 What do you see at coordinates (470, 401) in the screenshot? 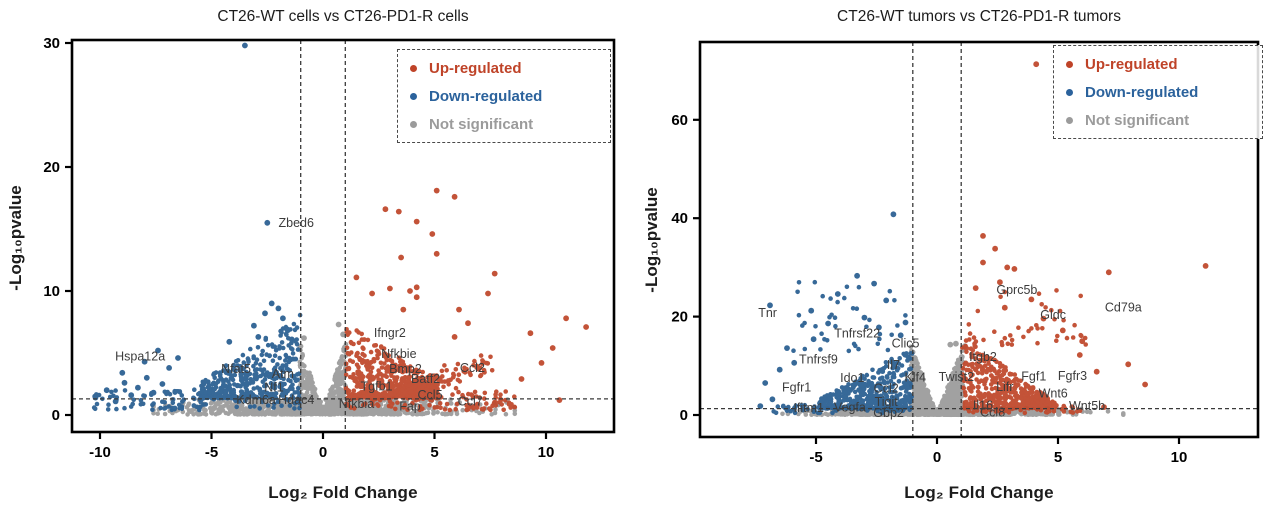
I see `gene-label-Ccl7: Ccl7` at bounding box center [470, 401].